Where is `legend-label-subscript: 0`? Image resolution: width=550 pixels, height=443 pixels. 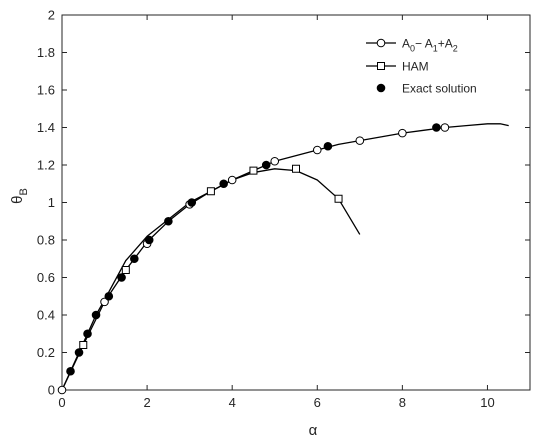
legend-label-subscript: 0 is located at coordinates (412, 49).